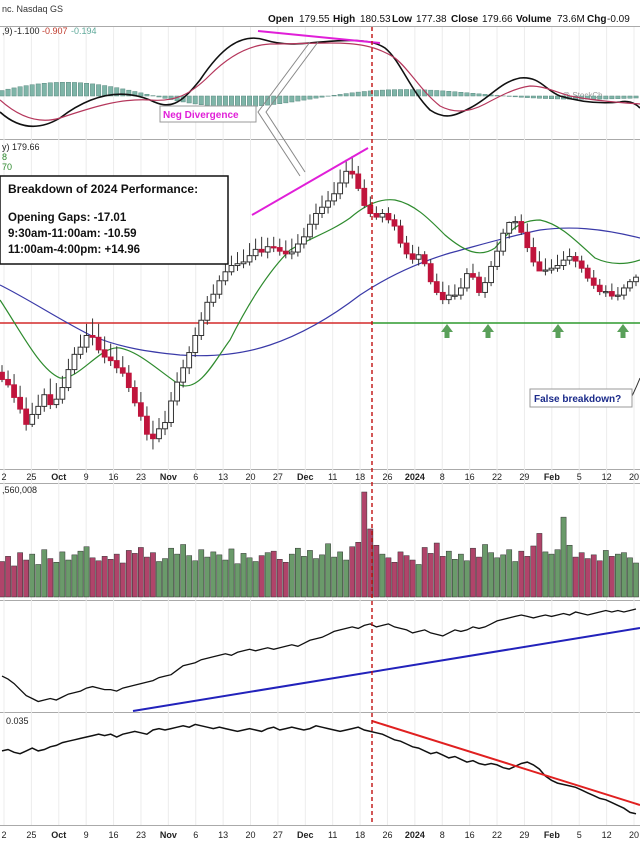  I want to click on neg-divergence-label: Neg Divergence, so click(201, 115).